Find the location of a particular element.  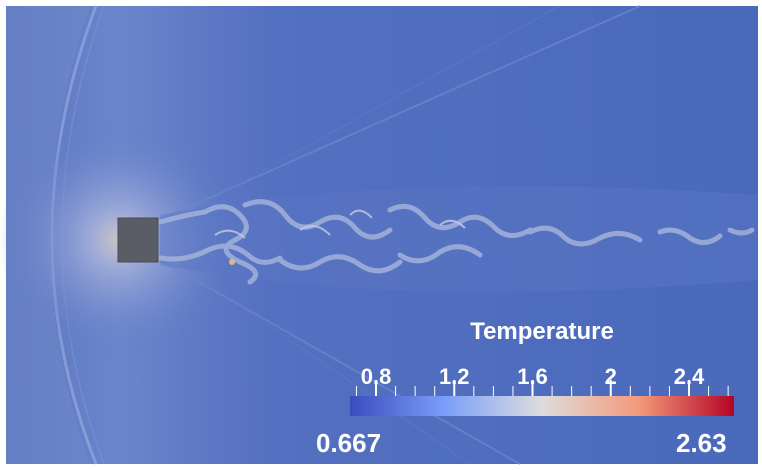

colorbar-tick-label: 0.8 is located at coordinates (376, 376).